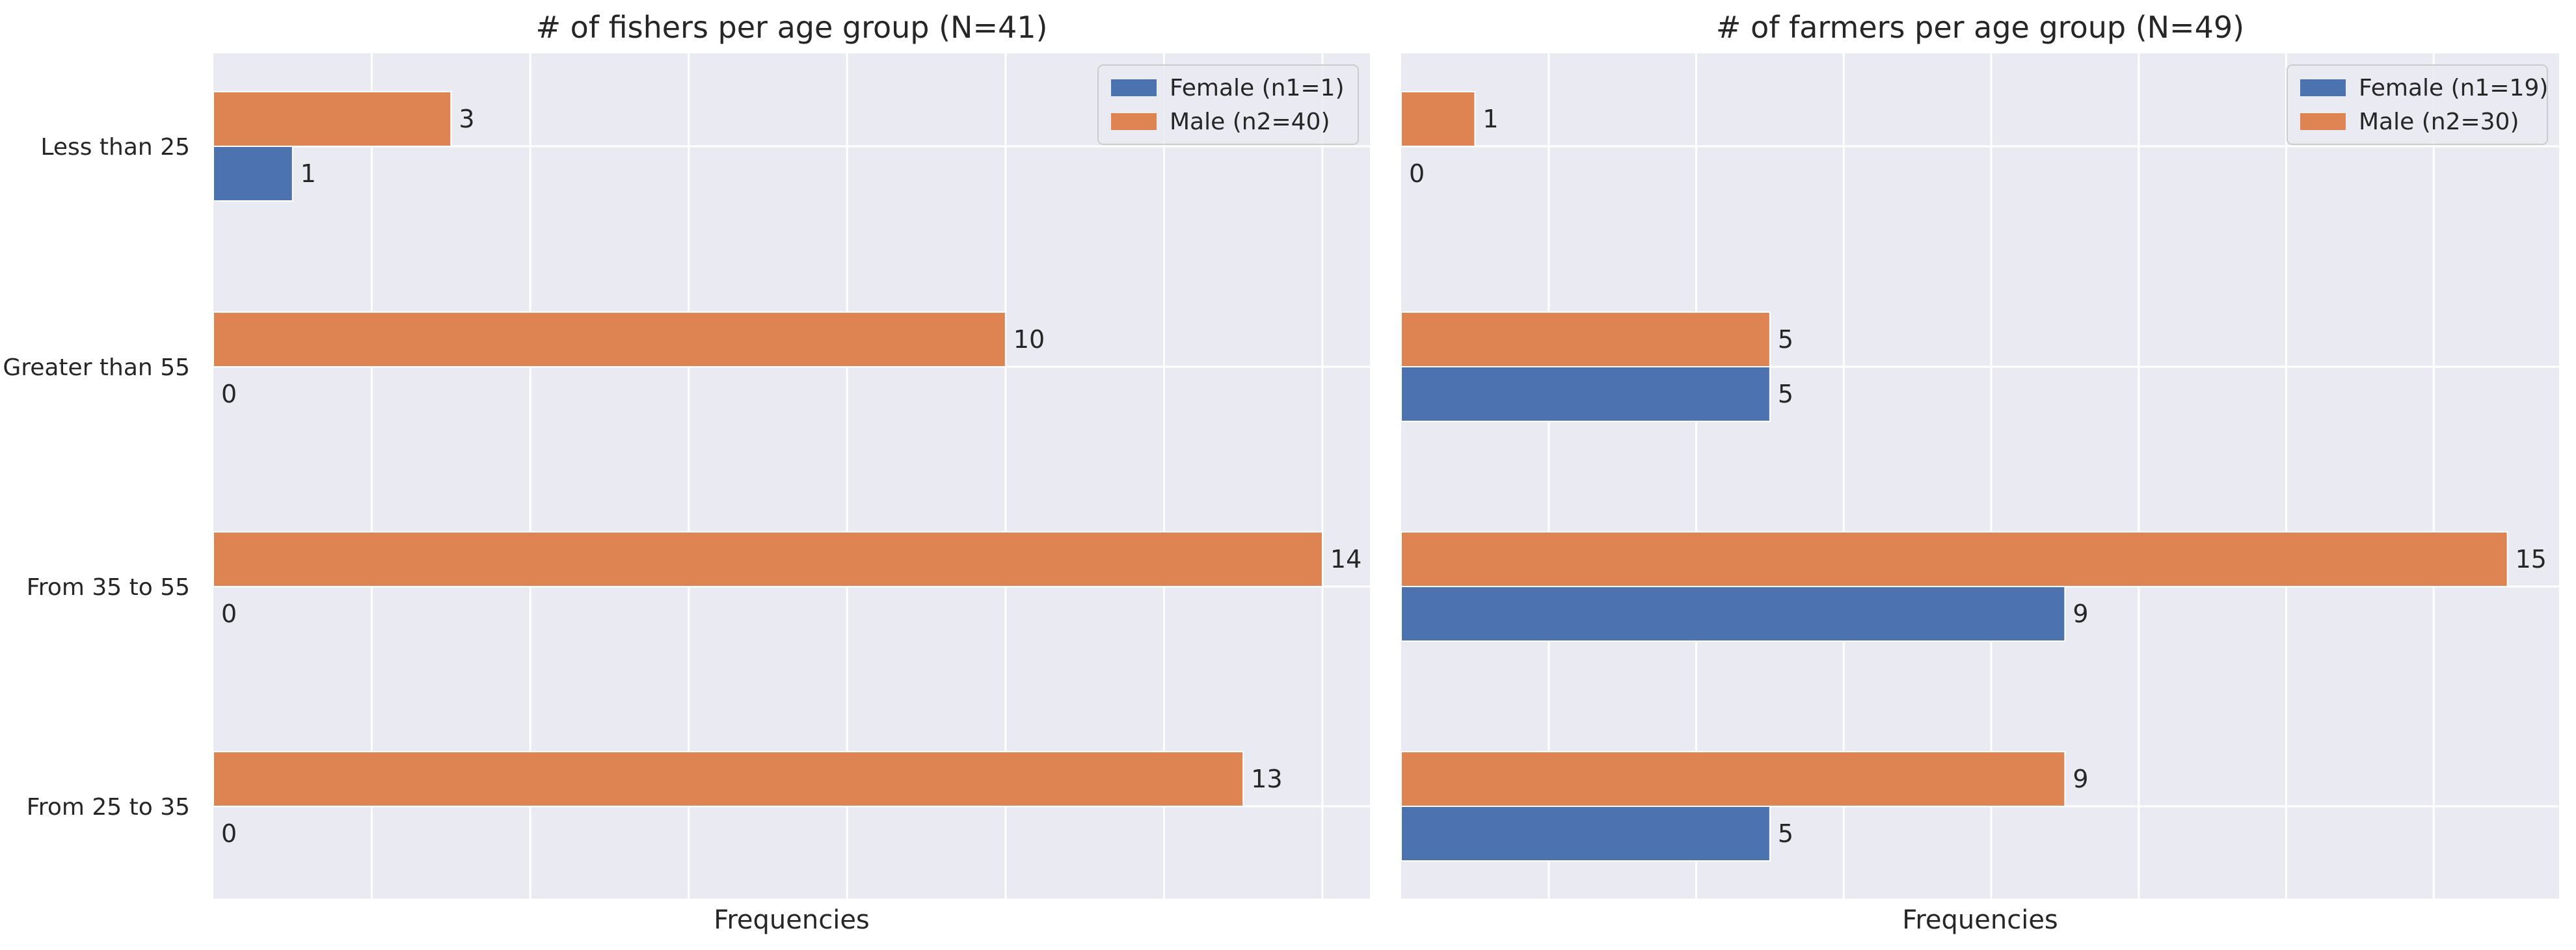 This screenshot has height=950, width=2576. Describe the element at coordinates (1490, 119) in the screenshot. I see `data-label-male-less-than-25: 1` at that location.